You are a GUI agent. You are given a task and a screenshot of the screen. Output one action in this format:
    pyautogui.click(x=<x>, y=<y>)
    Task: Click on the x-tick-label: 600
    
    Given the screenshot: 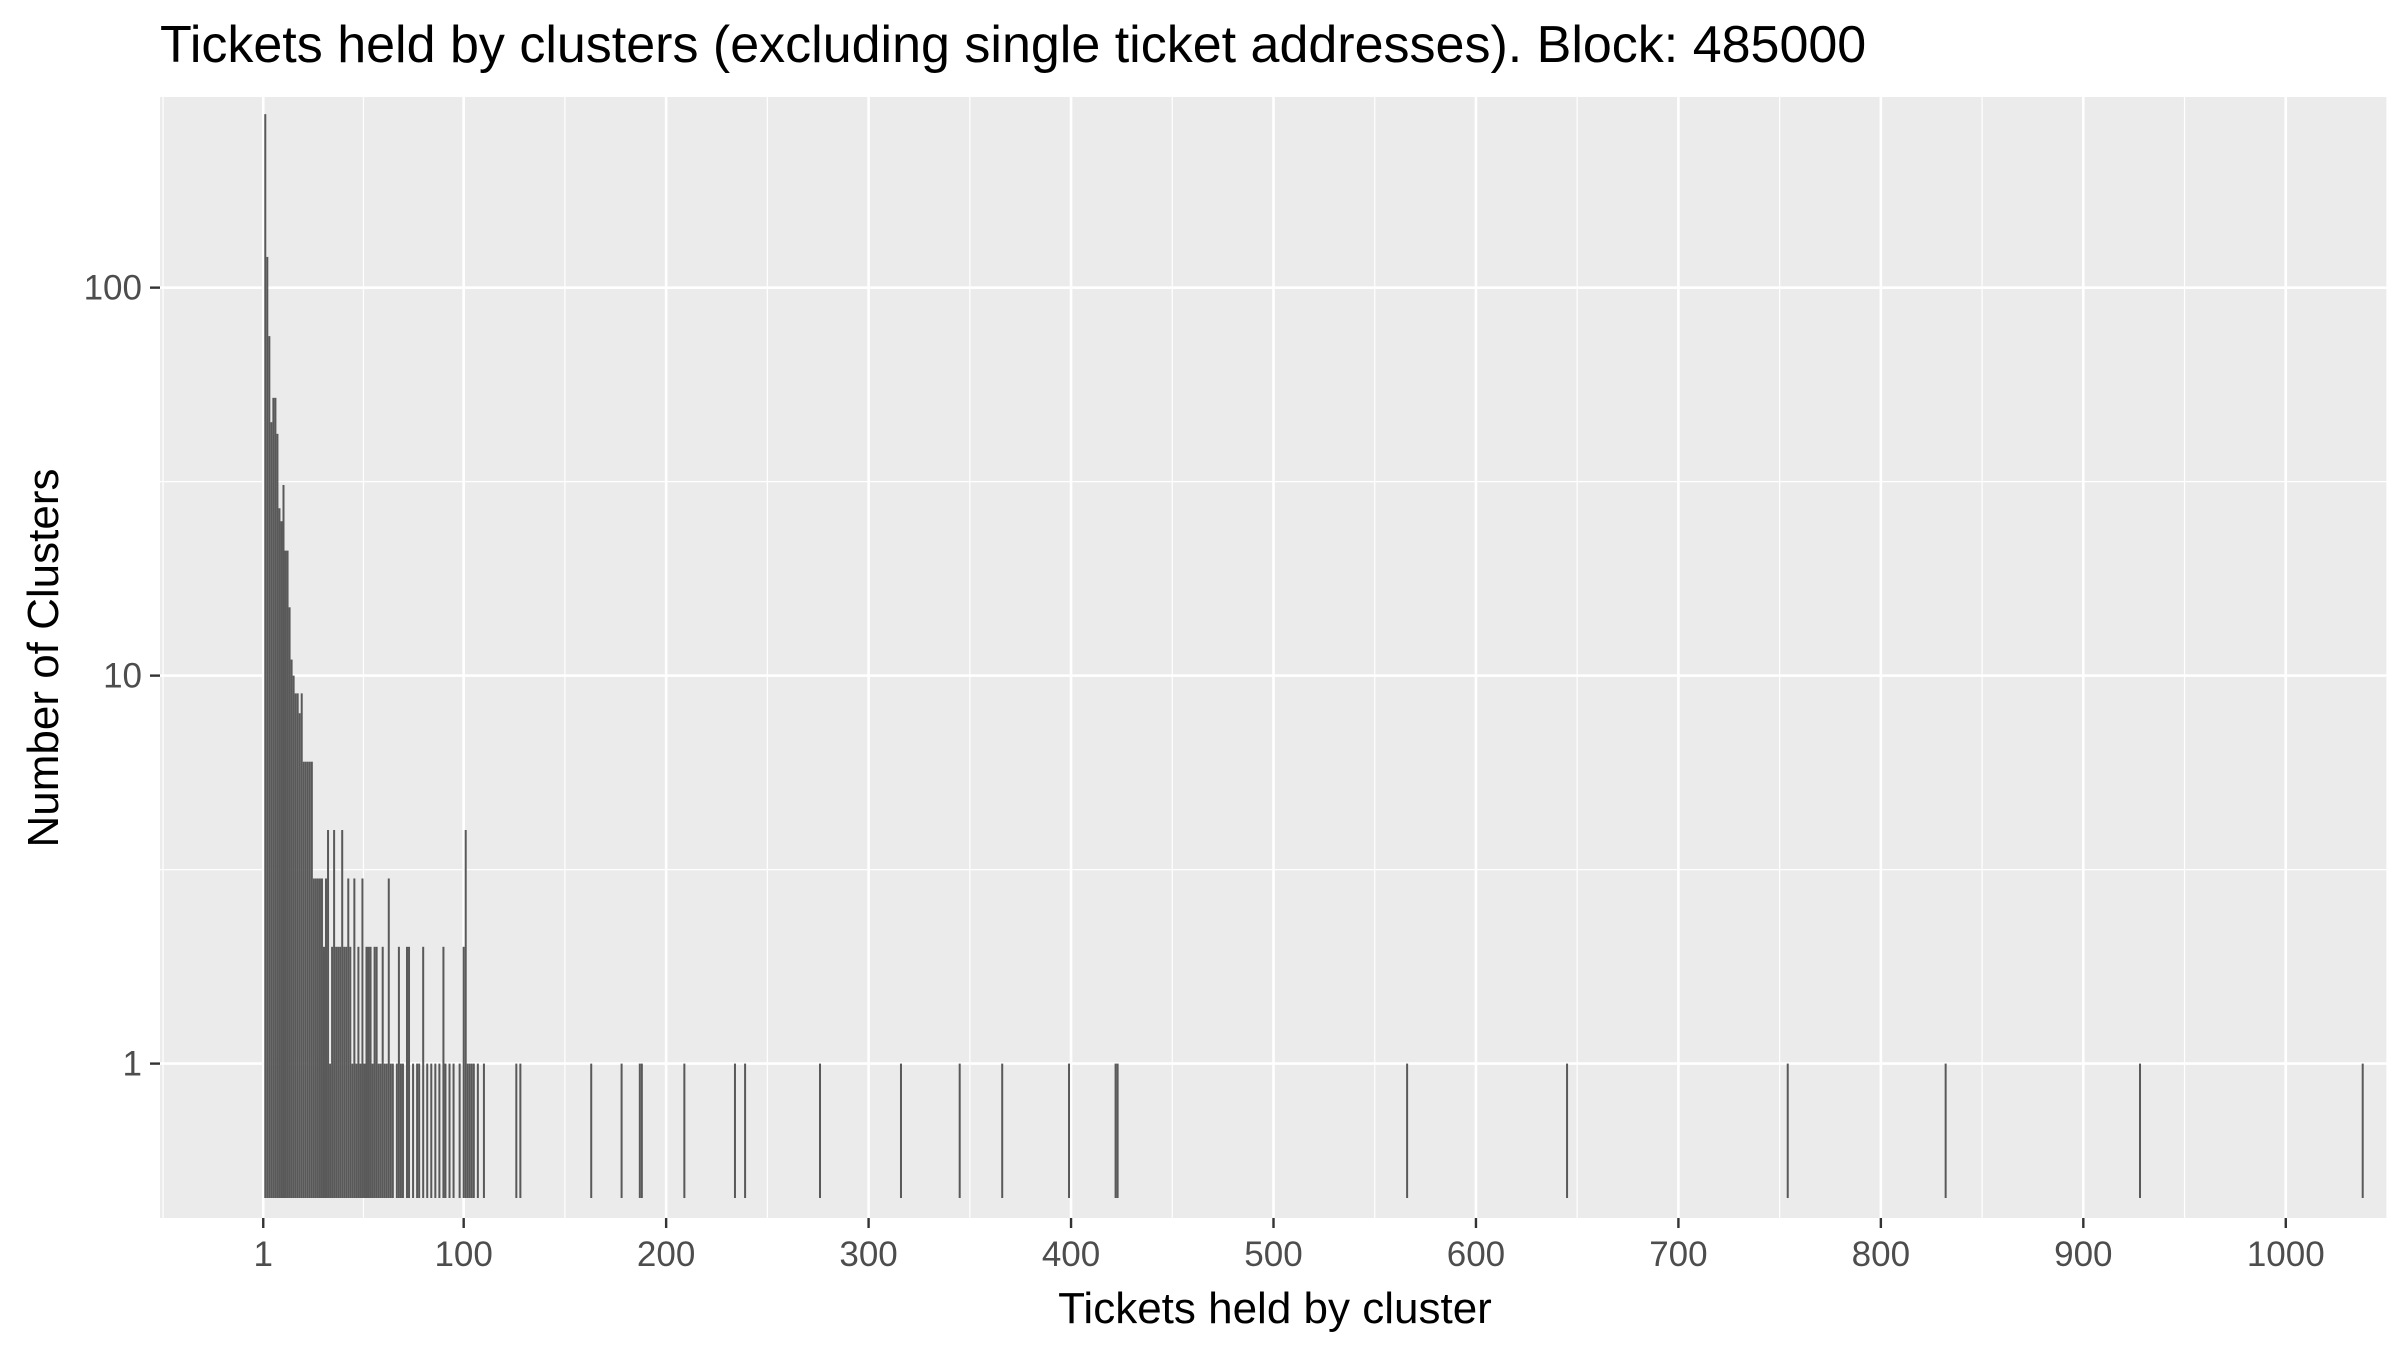 What is the action you would take?
    pyautogui.click(x=1476, y=1254)
    